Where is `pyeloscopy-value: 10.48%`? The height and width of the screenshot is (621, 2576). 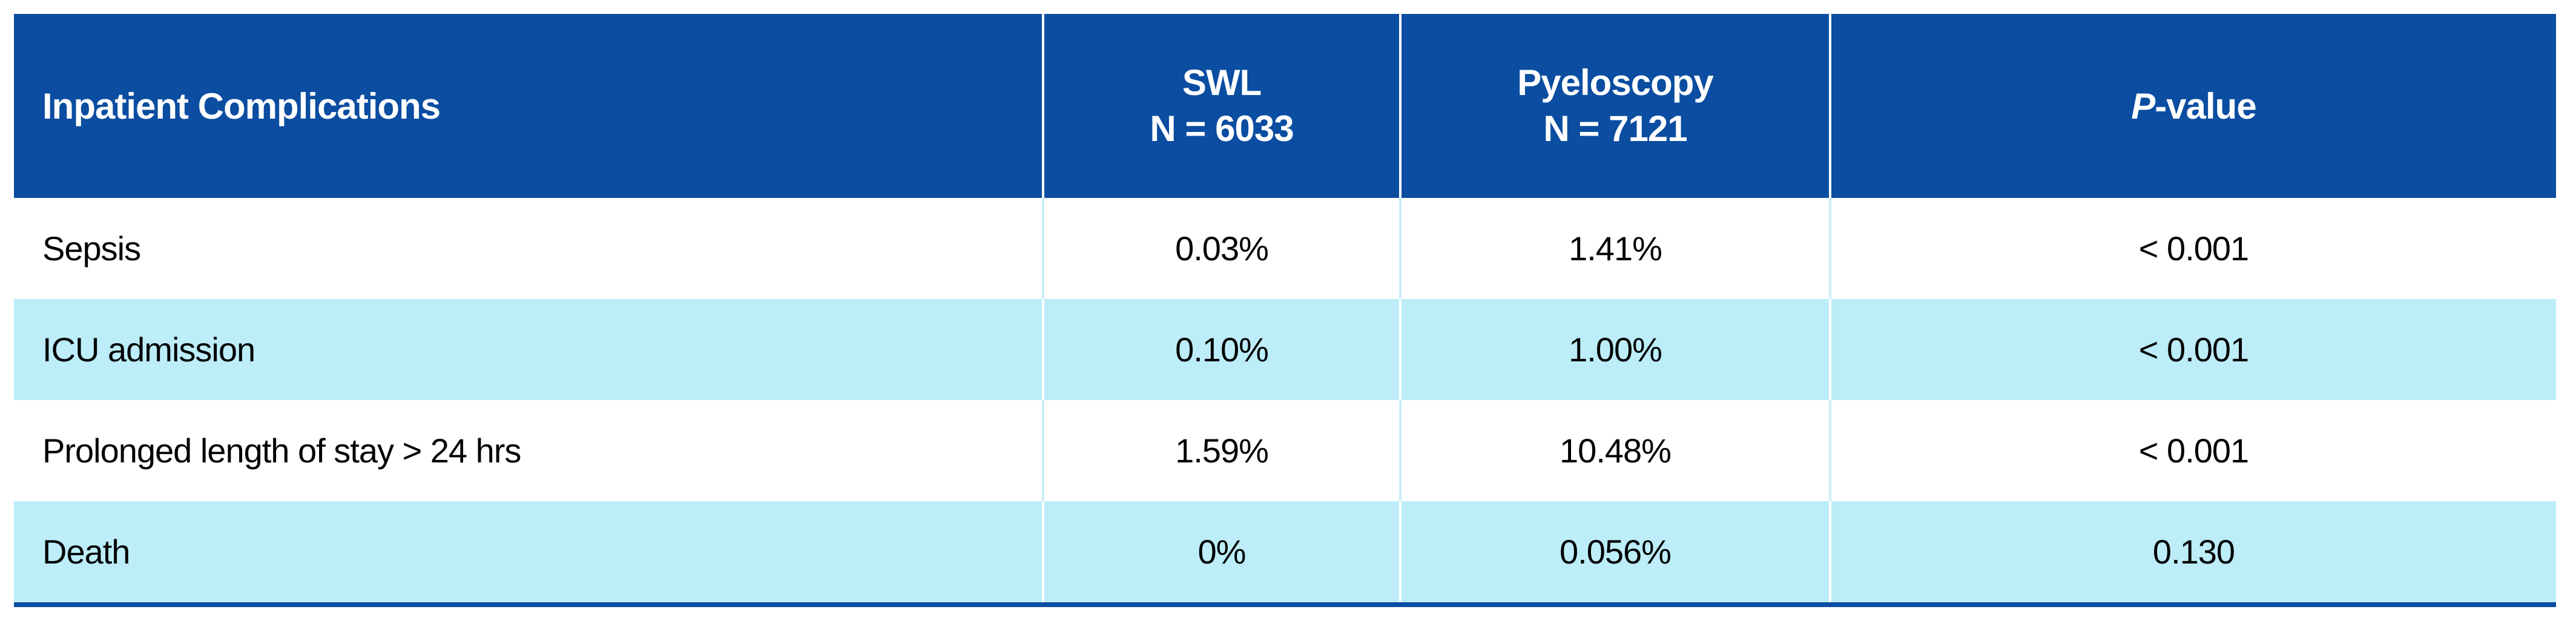 pyeloscopy-value: 10.48% is located at coordinates (1614, 450).